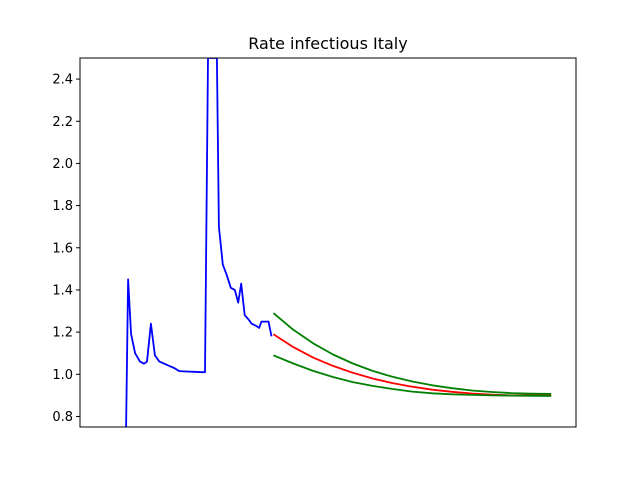 This screenshot has height=480, width=640. What do you see at coordinates (327, 43) in the screenshot?
I see `chart-title: Rate infectious Italy` at bounding box center [327, 43].